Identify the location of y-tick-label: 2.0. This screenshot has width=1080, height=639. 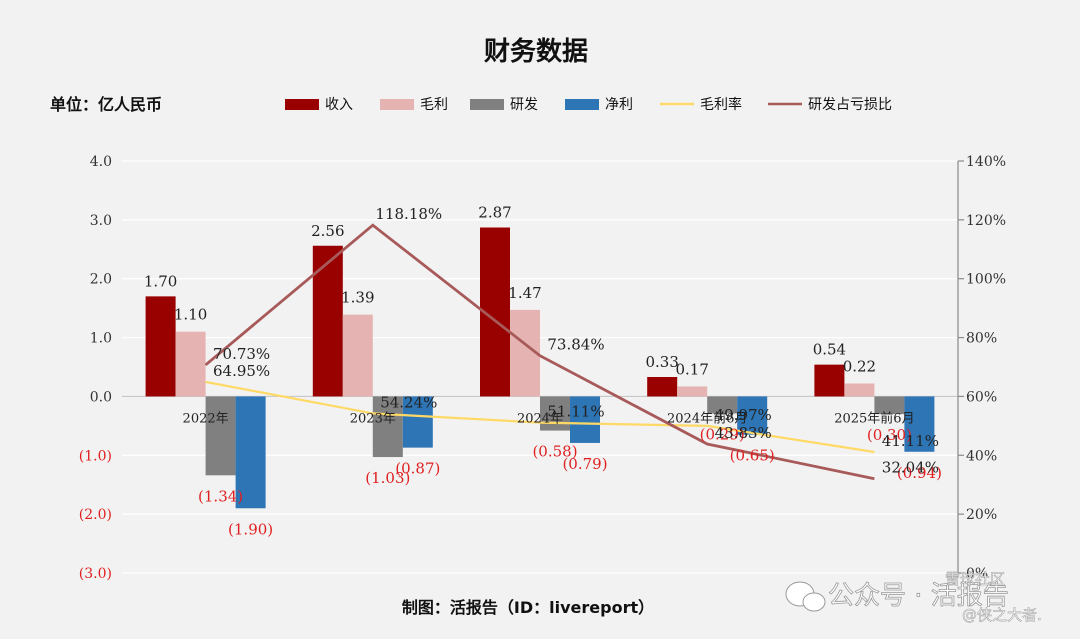
(101, 280).